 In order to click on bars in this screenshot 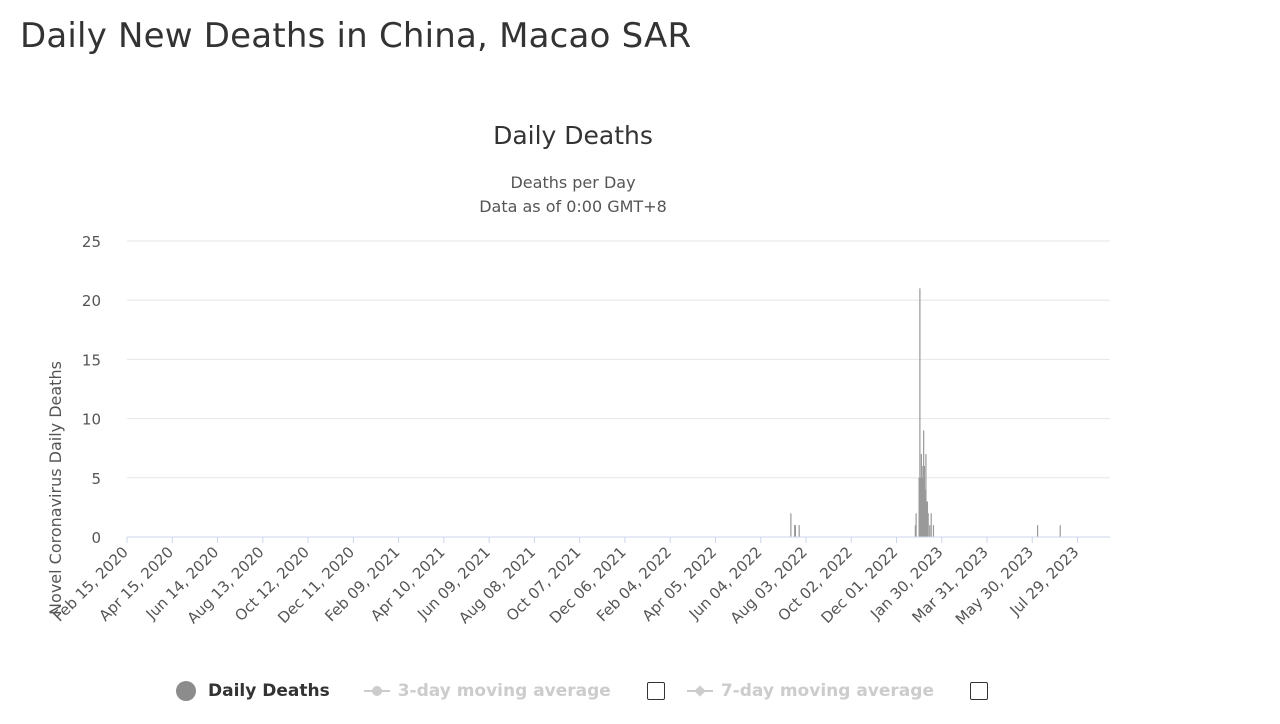, I will do `click(925, 412)`.